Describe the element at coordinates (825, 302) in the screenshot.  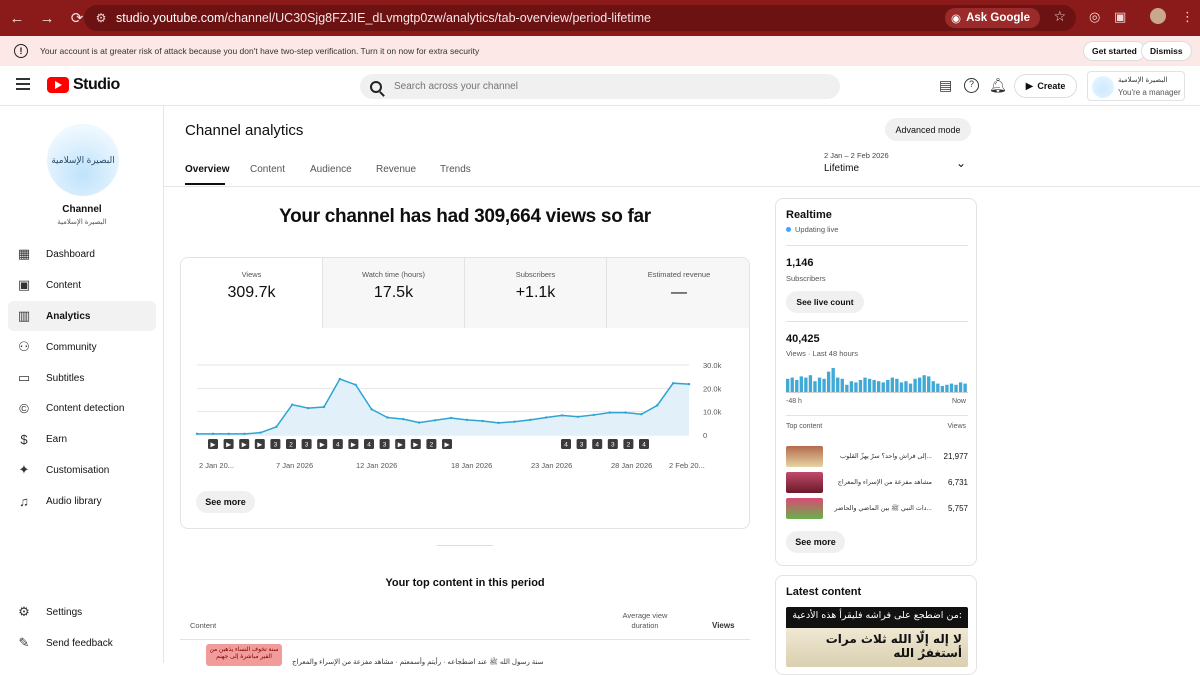
I see `see-live-count-button: See live count` at that location.